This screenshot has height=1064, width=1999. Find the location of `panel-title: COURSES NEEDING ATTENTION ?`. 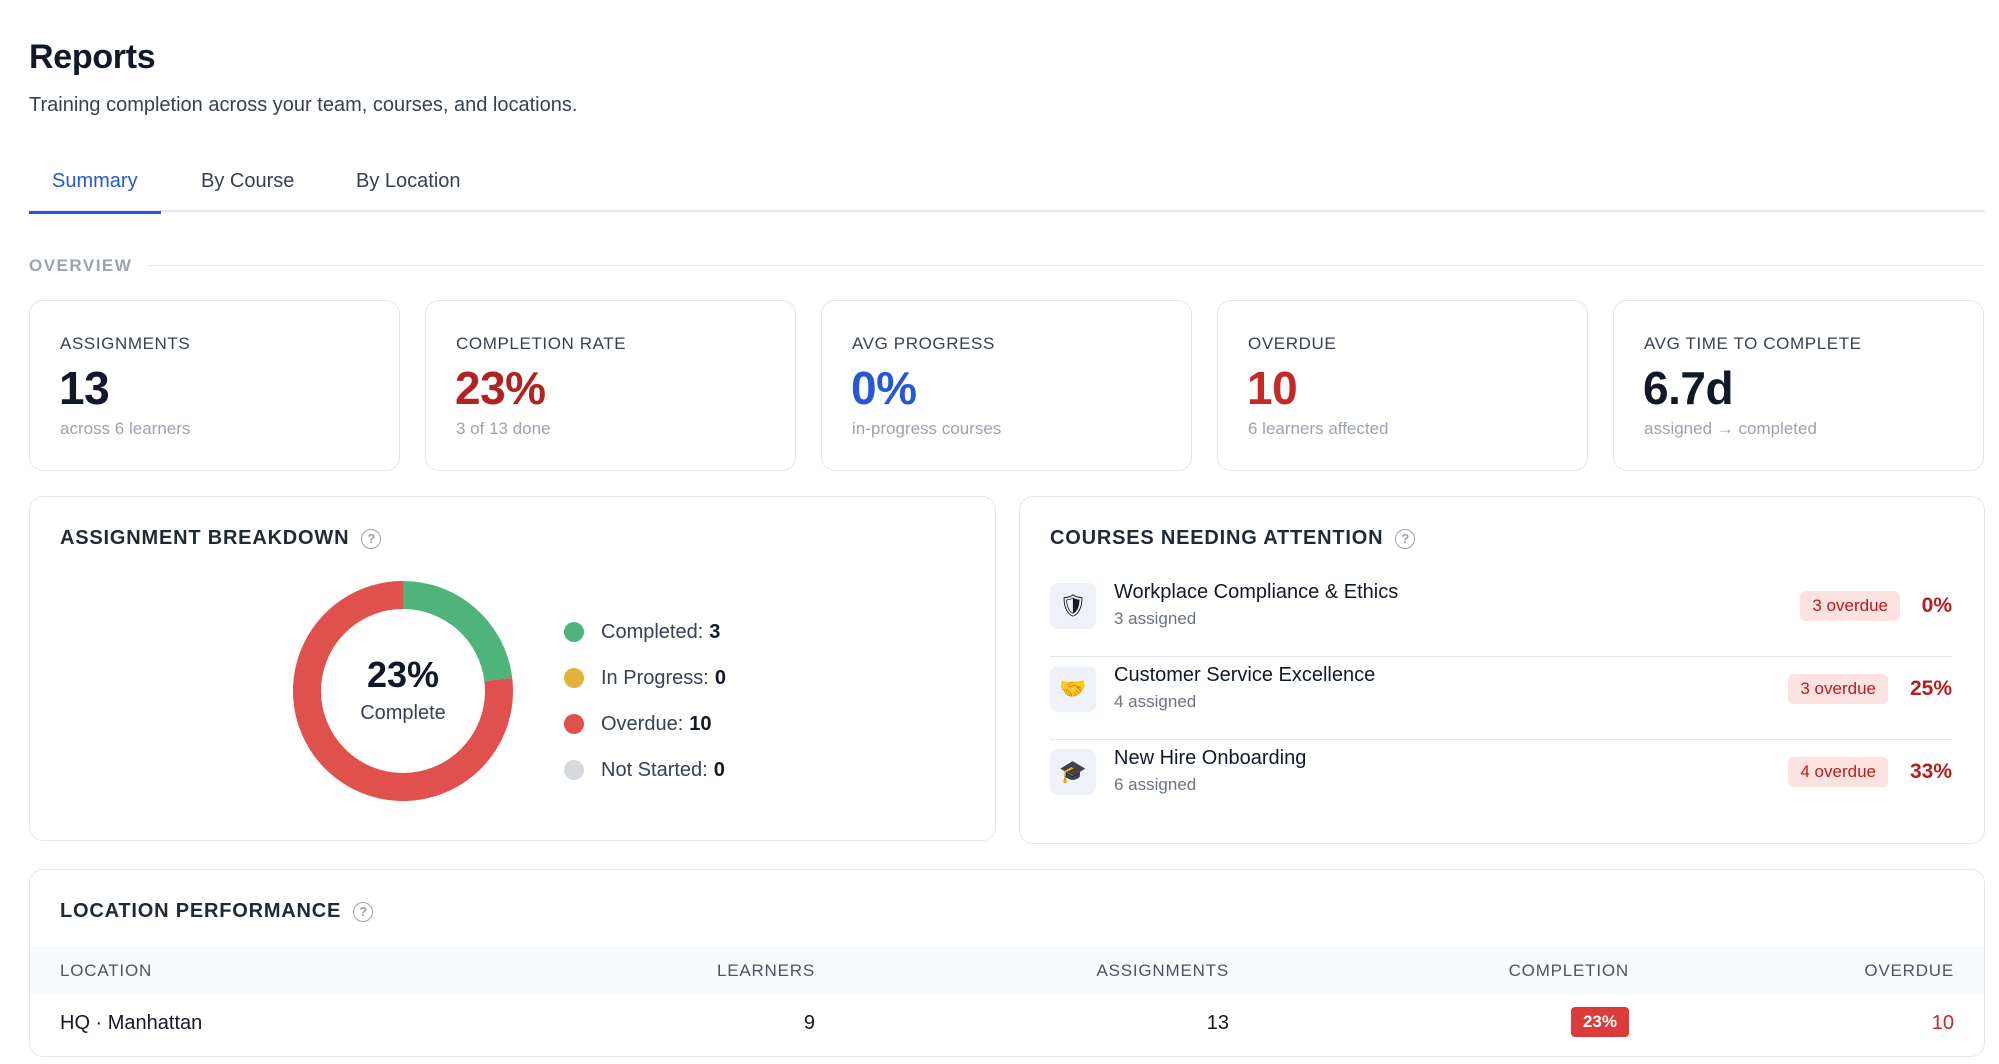

panel-title: COURSES NEEDING ATTENTION ? is located at coordinates (1233, 538).